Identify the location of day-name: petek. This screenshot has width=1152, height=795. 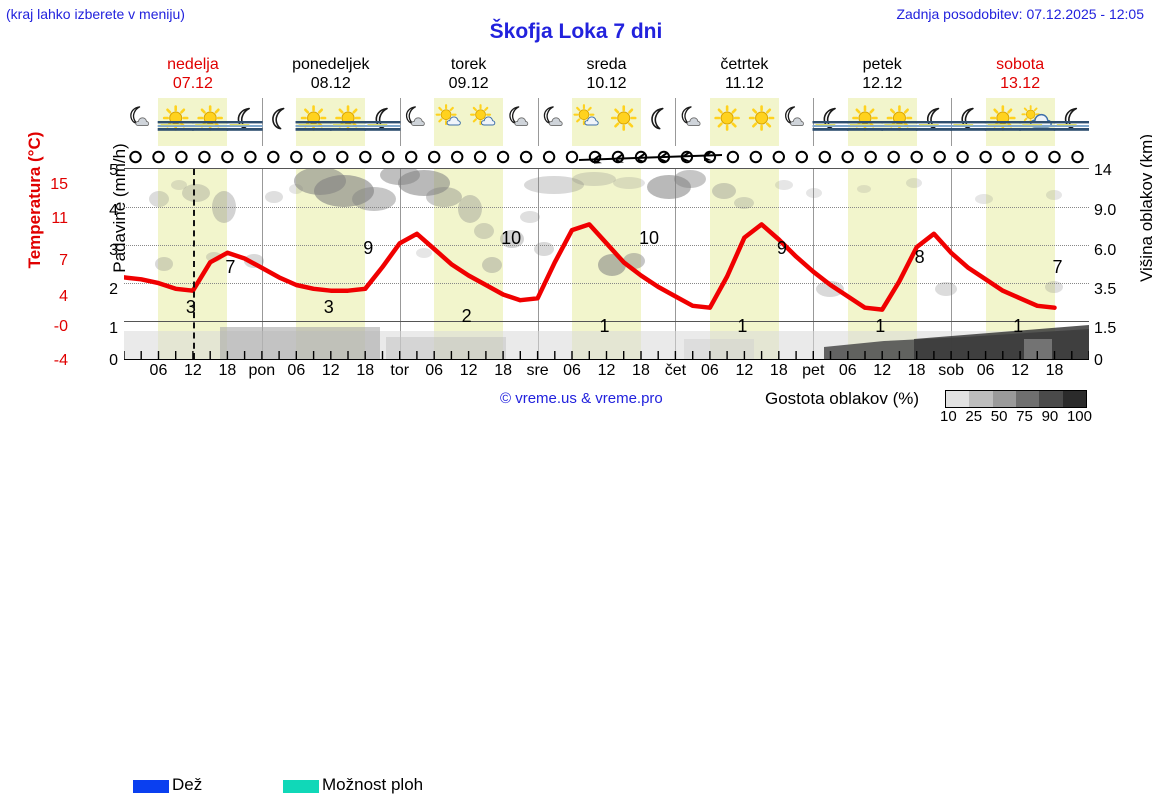
(882, 64).